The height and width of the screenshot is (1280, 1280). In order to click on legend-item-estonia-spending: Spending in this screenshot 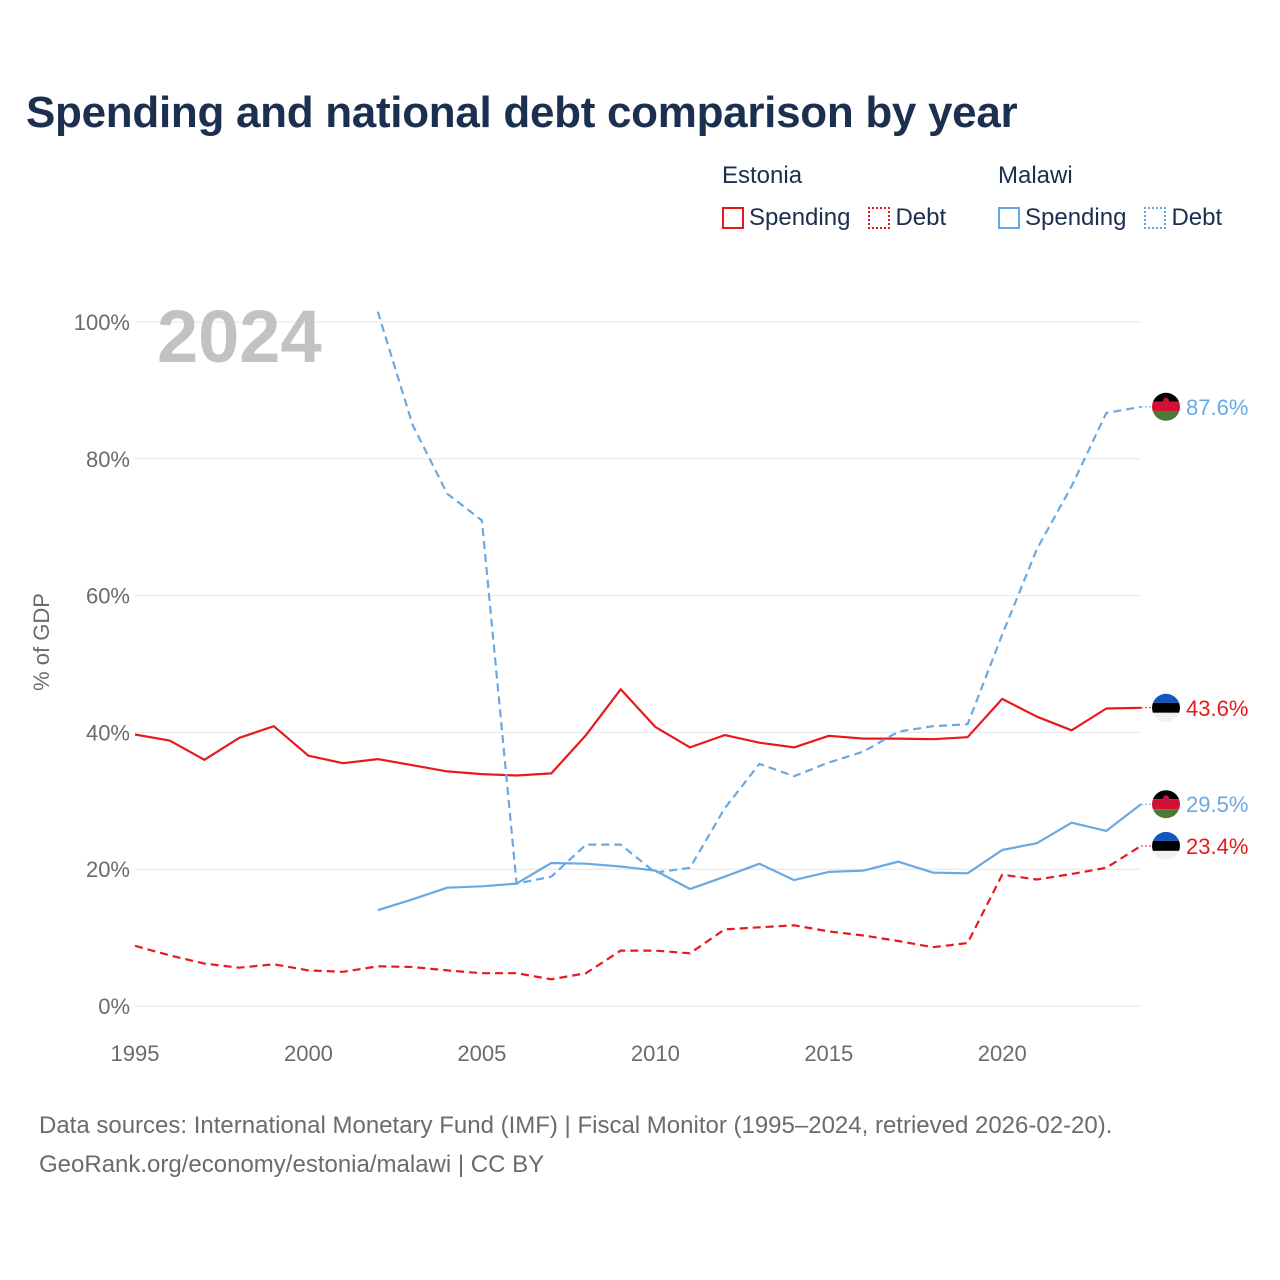, I will do `click(786, 218)`.